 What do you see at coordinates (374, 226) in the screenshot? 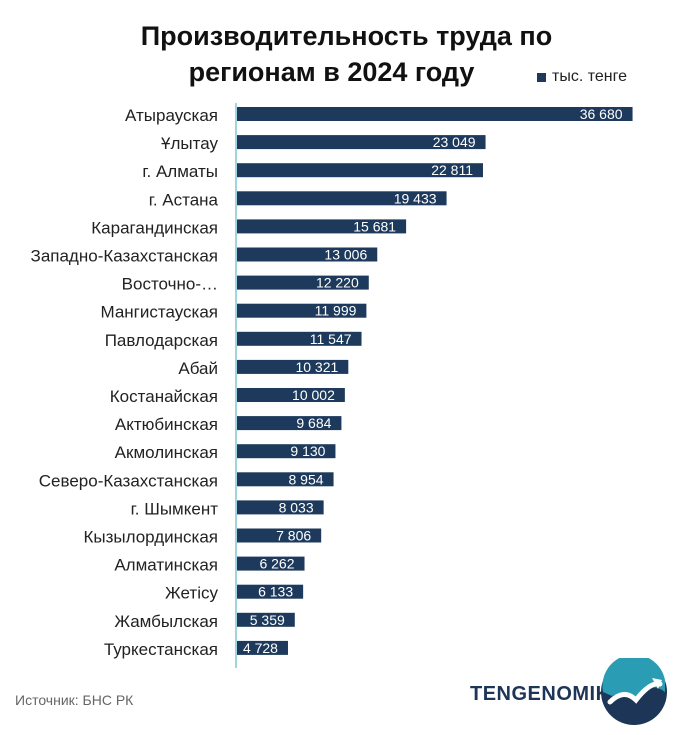
I see `value-label: 15 681` at bounding box center [374, 226].